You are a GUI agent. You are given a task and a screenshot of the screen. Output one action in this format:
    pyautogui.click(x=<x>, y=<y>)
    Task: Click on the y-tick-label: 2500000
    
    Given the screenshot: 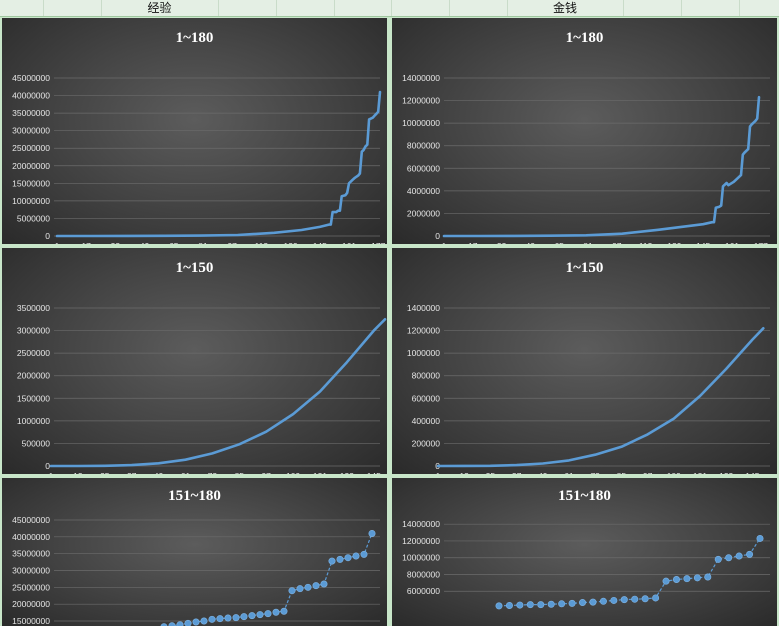 What is the action you would take?
    pyautogui.click(x=33, y=353)
    